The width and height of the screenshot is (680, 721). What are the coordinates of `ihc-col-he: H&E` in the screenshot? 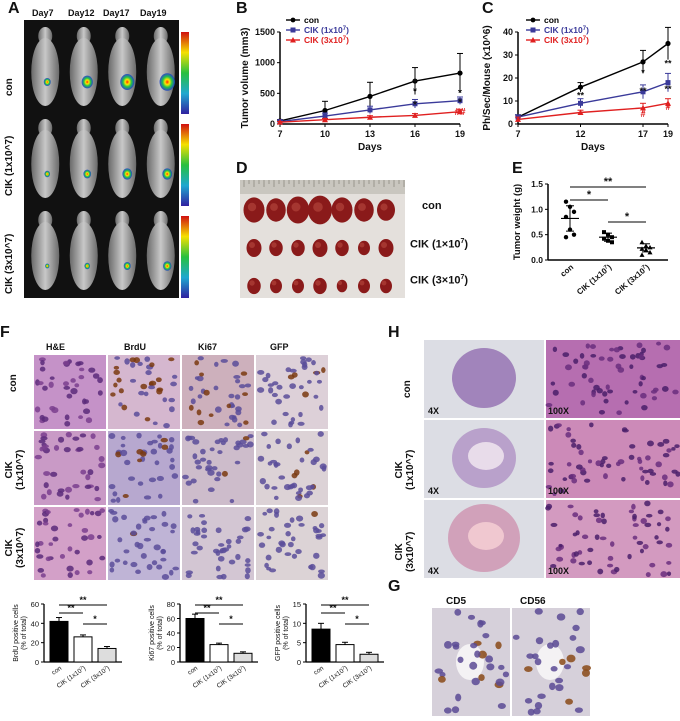 It's located at (56, 347).